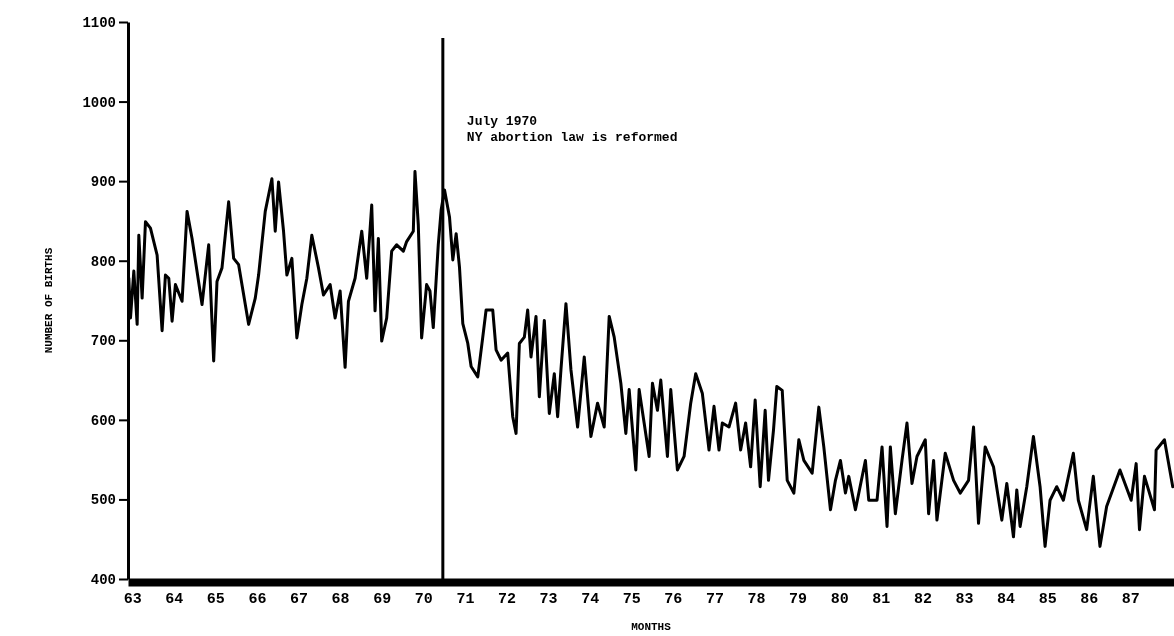  I want to click on y-tick-label: 500, so click(103, 500).